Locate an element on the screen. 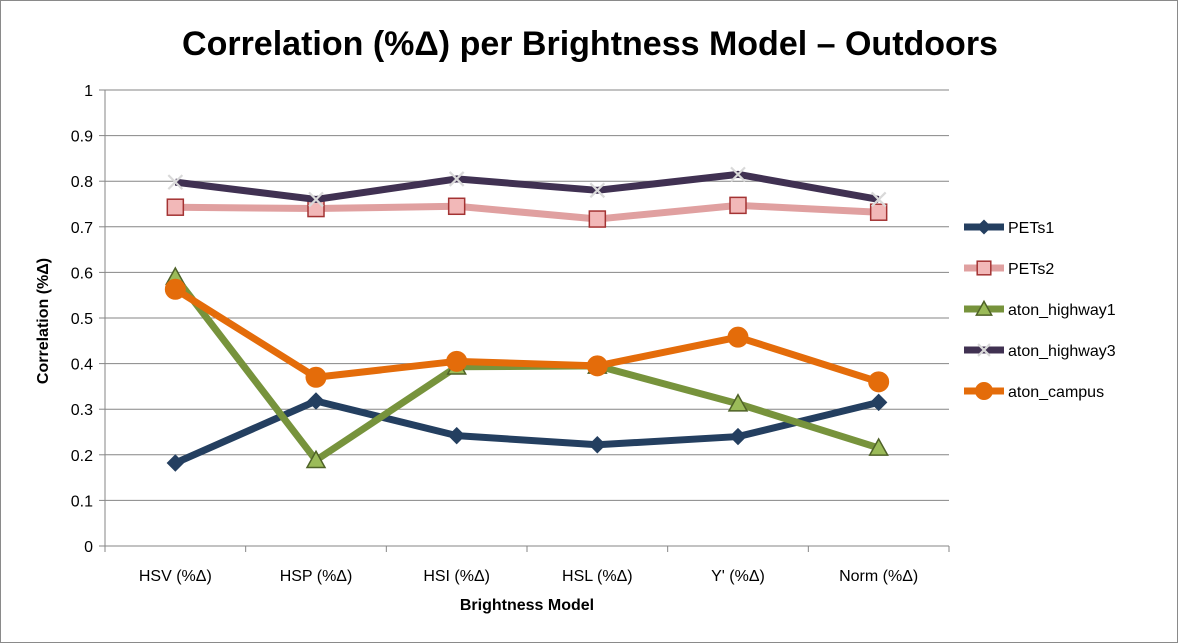  x-tick-label: HSL (%Δ) is located at coordinates (597, 576).